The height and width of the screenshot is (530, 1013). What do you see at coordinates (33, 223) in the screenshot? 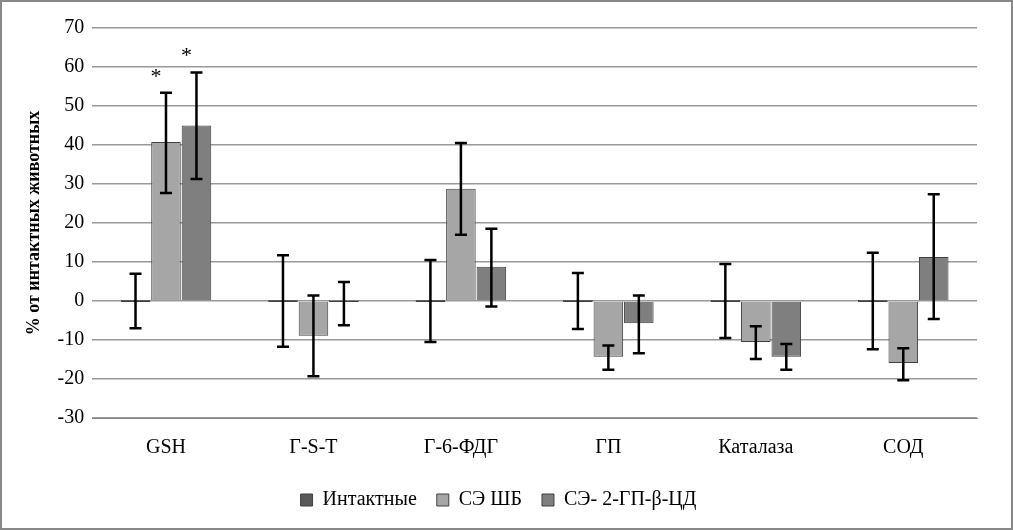
I see `y-axis-title: % от интактных животных` at bounding box center [33, 223].